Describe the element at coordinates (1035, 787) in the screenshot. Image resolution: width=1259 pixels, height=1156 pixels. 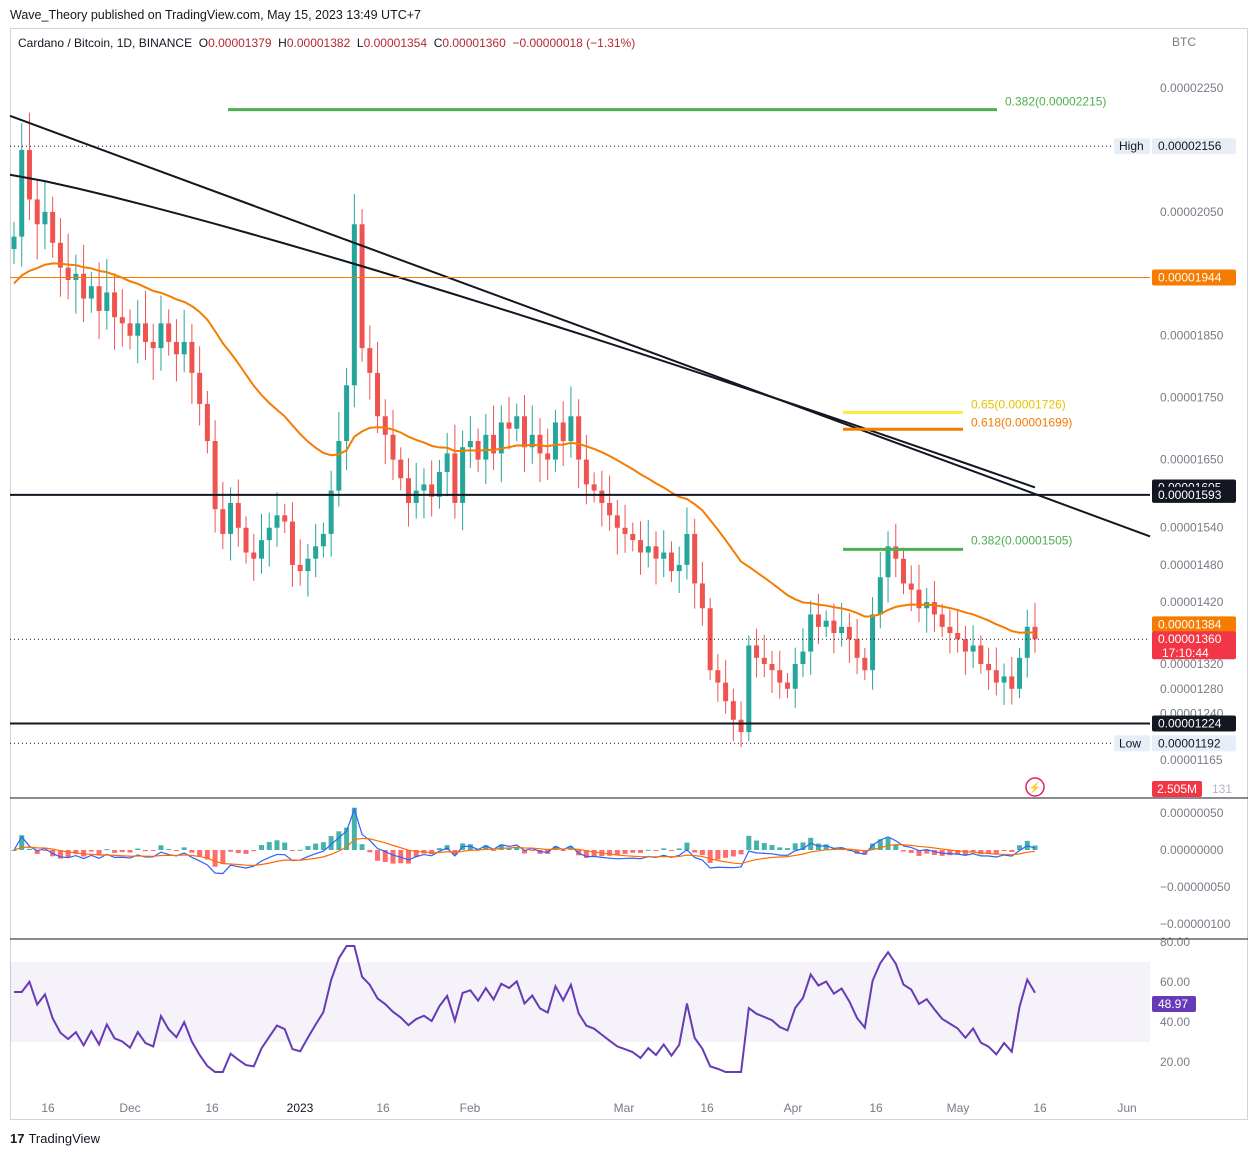
I see `flash-icon-glyph: ⚡` at that location.